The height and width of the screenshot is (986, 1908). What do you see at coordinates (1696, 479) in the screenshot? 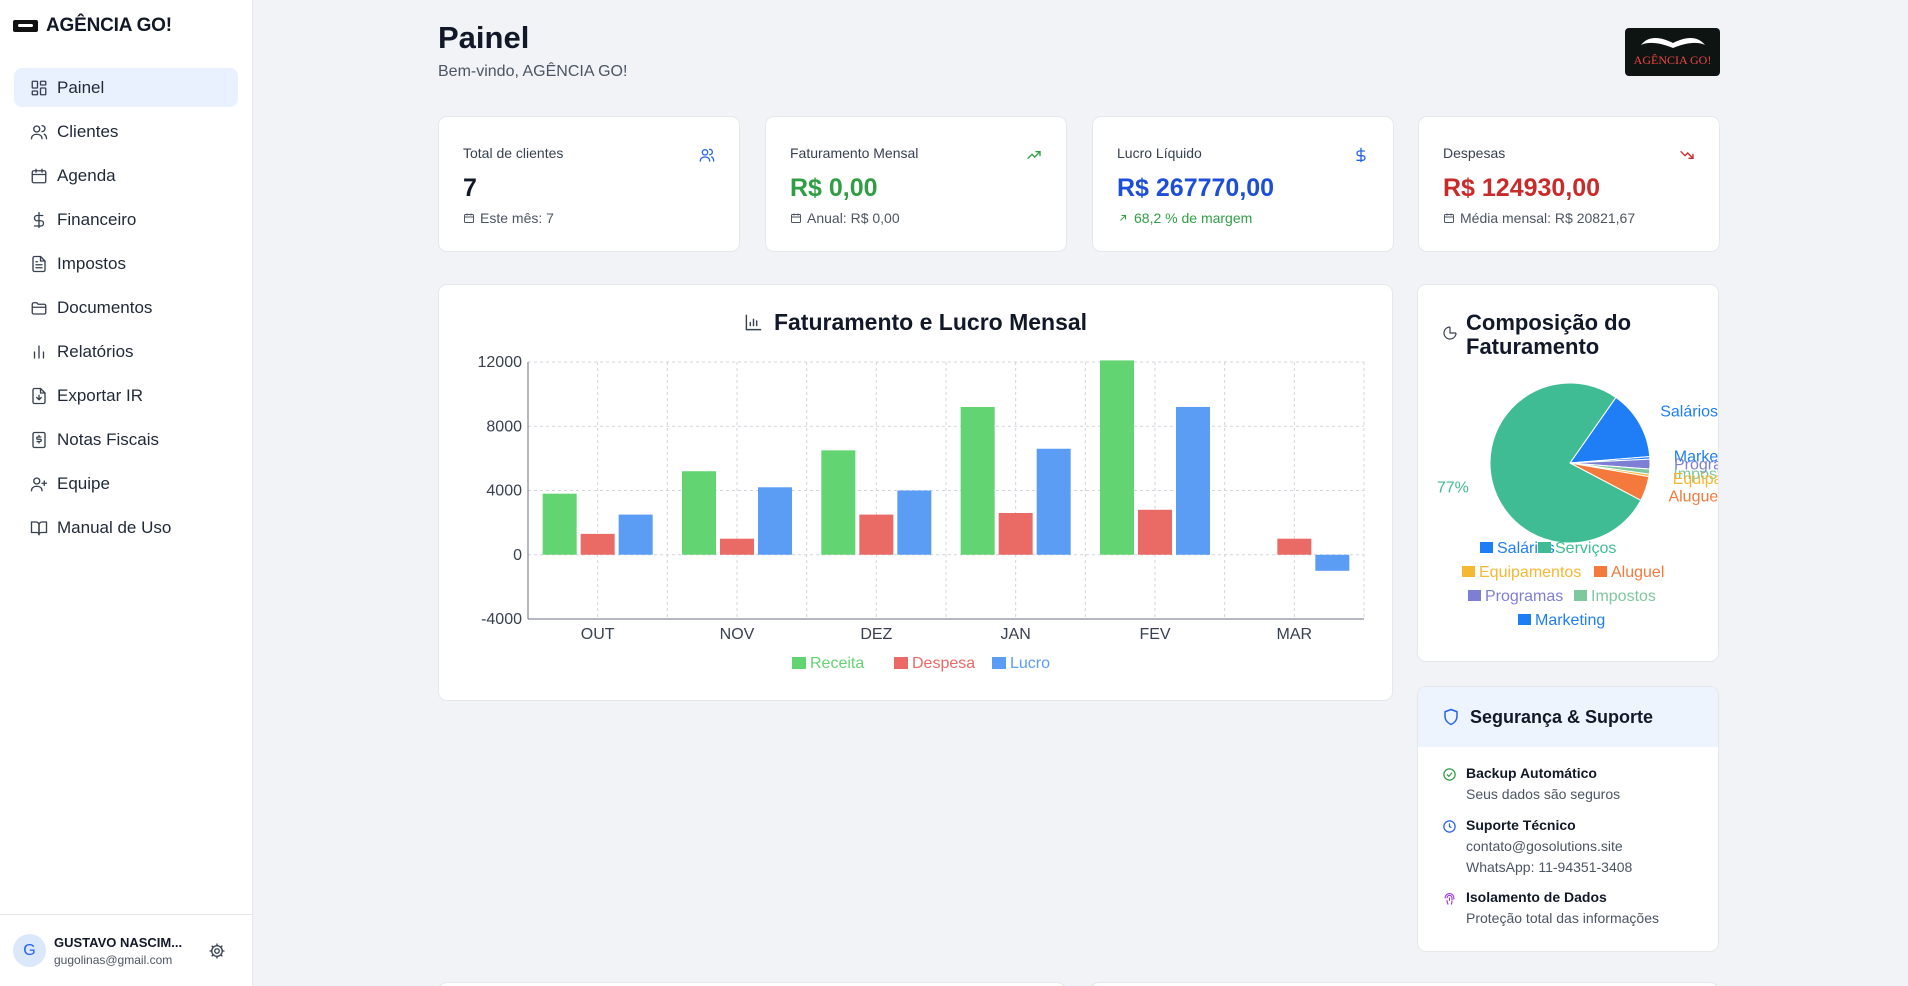
I see `pie-slice-label: Equipamentos` at bounding box center [1696, 479].